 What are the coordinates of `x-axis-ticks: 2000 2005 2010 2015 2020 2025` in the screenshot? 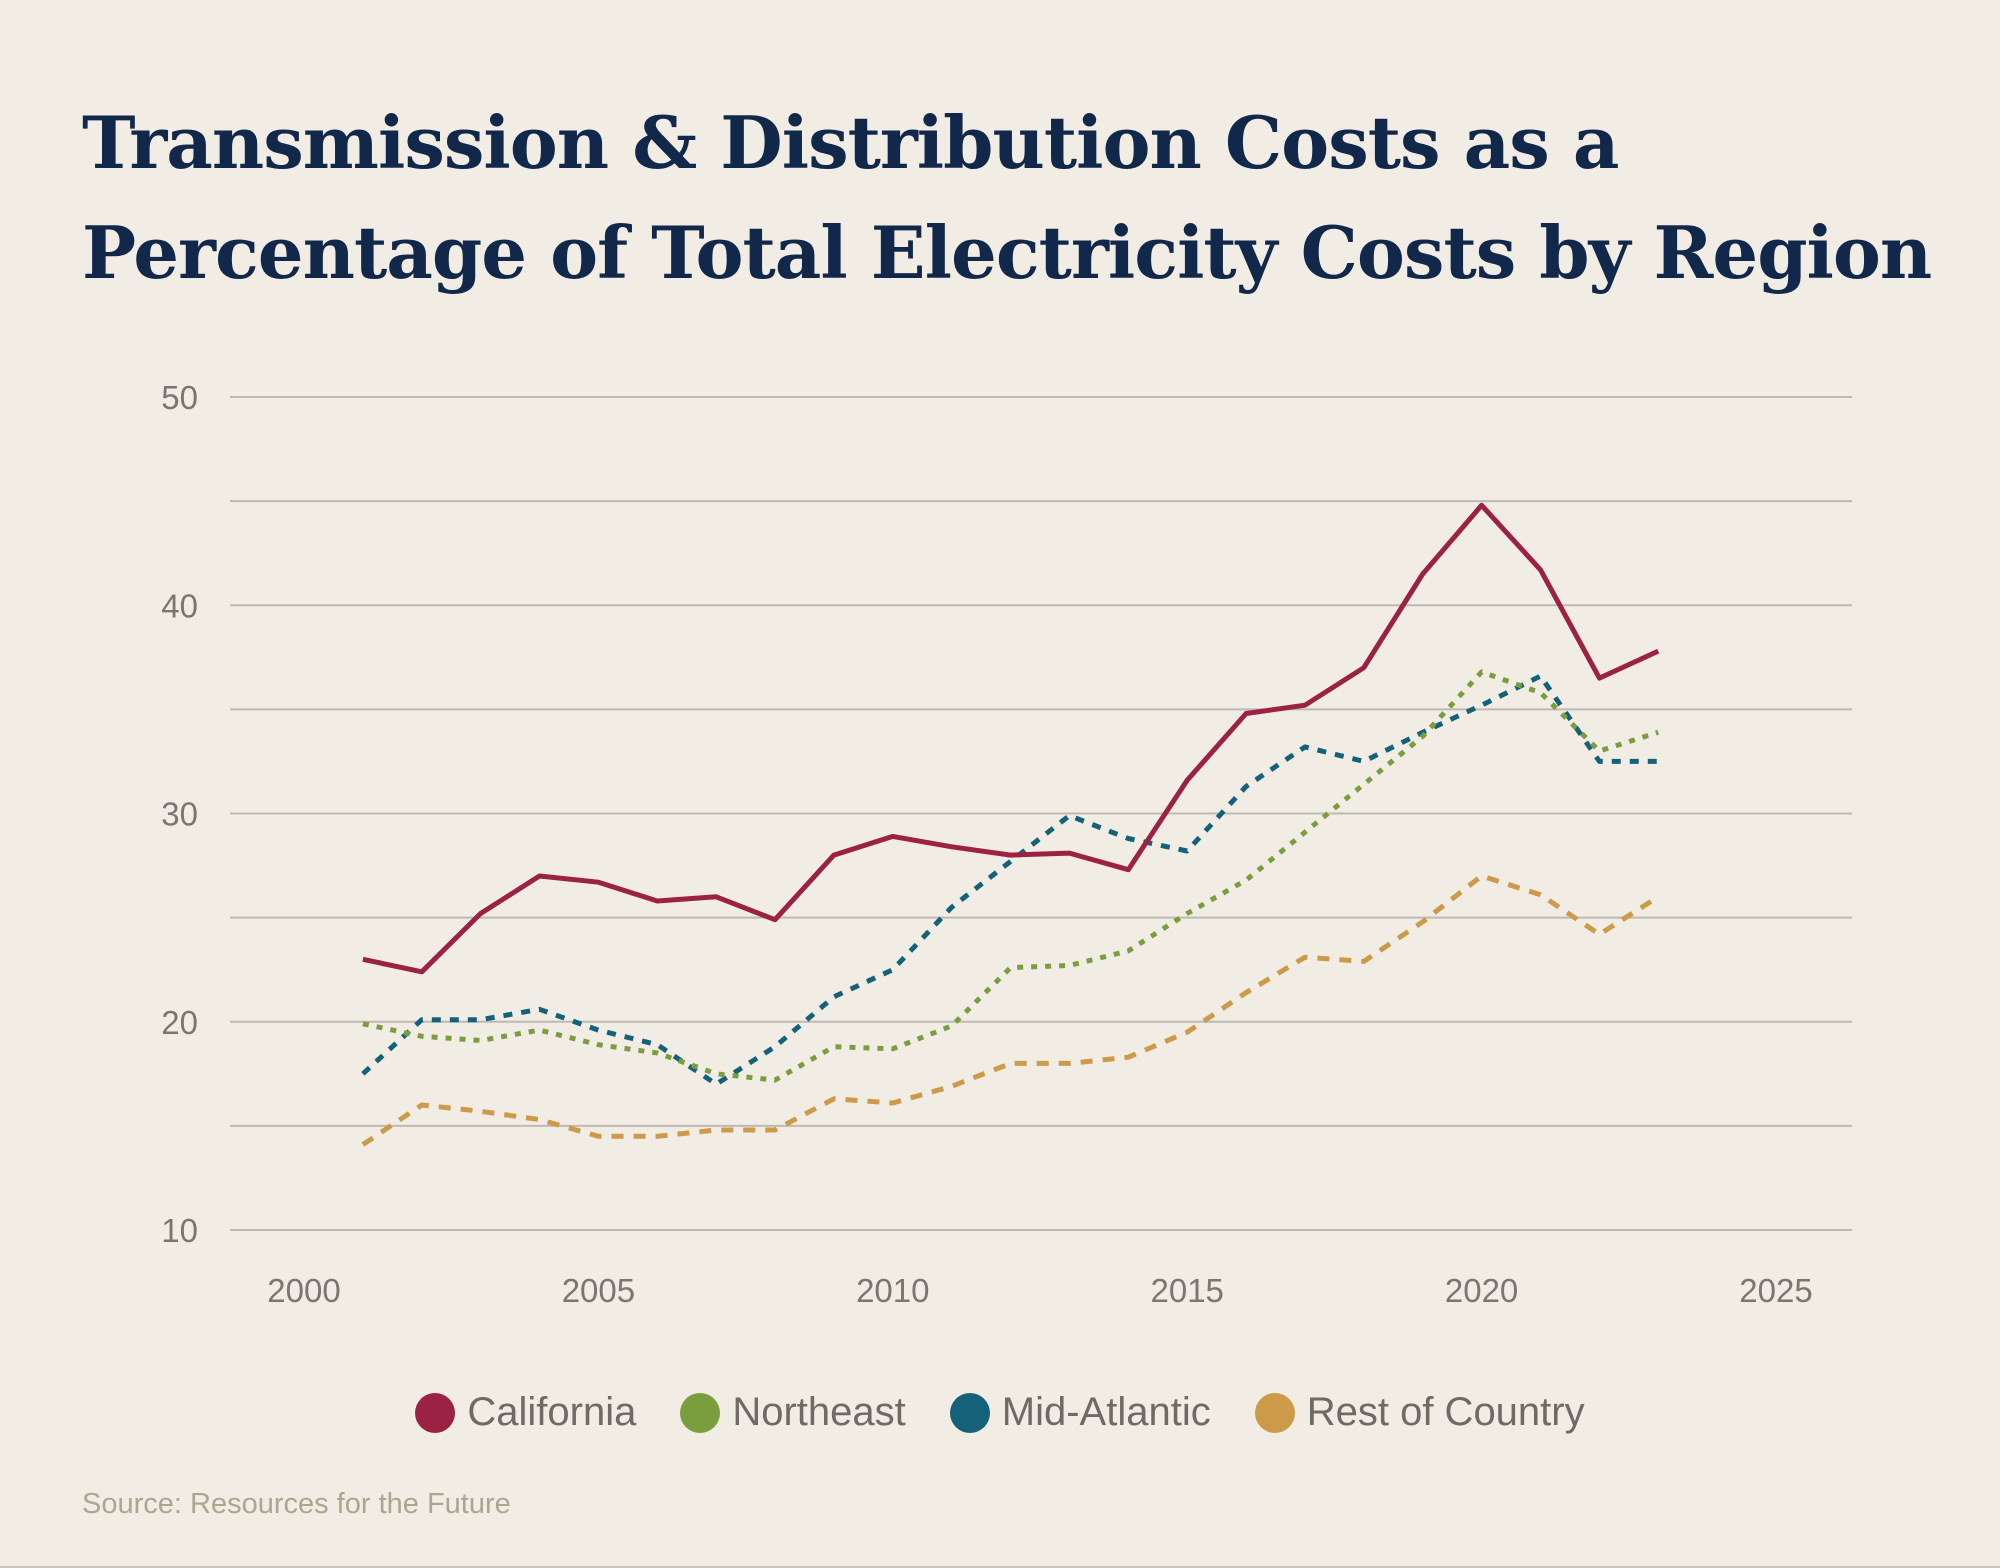 It's located at (1039, 1290).